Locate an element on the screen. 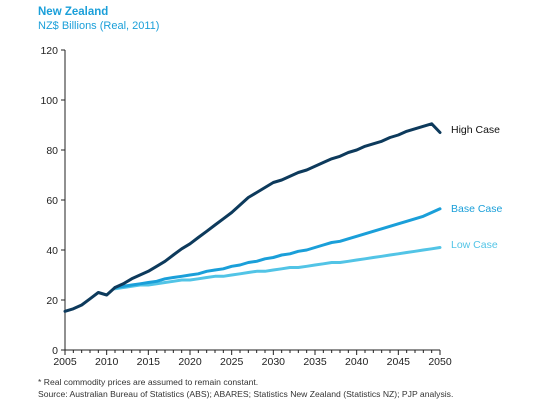 Image resolution: width=550 pixels, height=412 pixels. x-tick-label: 2045 is located at coordinates (399, 362).